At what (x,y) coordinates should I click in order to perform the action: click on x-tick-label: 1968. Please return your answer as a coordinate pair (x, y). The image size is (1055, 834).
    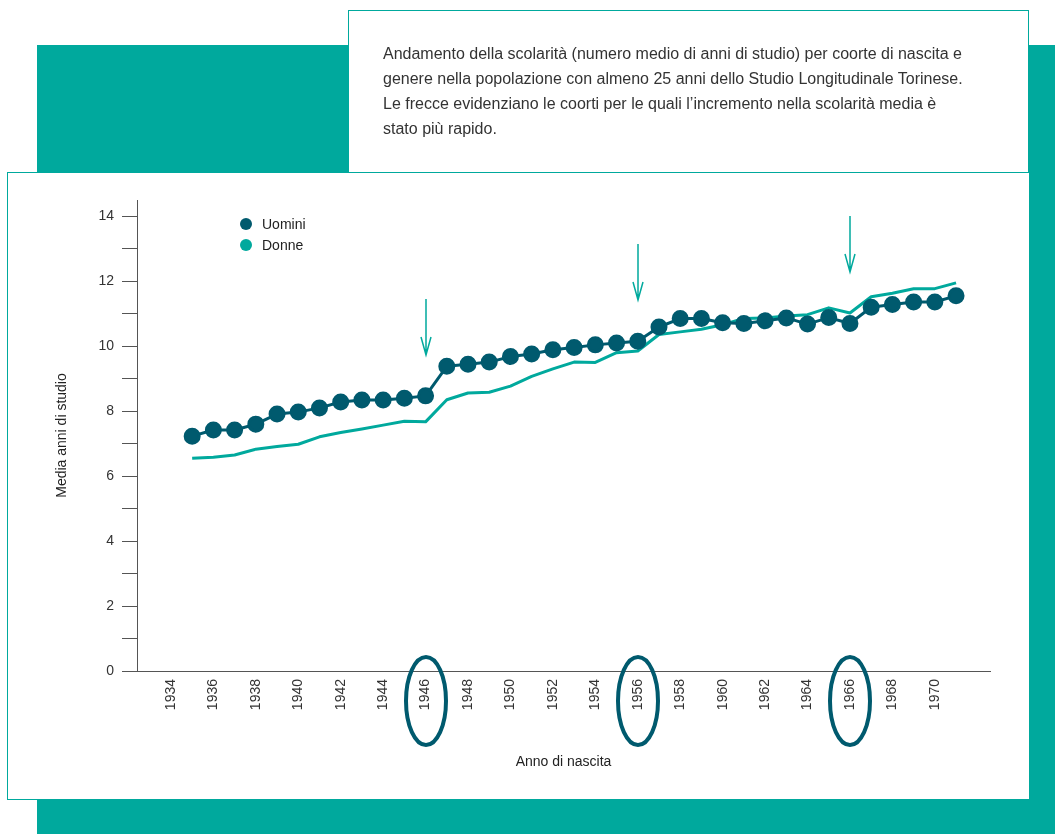
    Looking at the image, I should click on (891, 694).